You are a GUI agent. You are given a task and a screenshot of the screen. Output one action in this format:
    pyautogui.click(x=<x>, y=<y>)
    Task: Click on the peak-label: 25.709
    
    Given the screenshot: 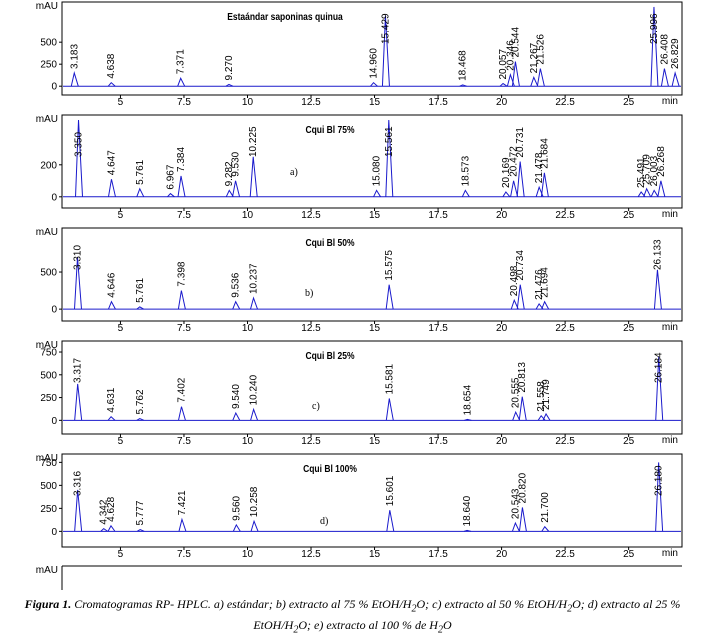 What is the action you would take?
    pyautogui.click(x=647, y=169)
    